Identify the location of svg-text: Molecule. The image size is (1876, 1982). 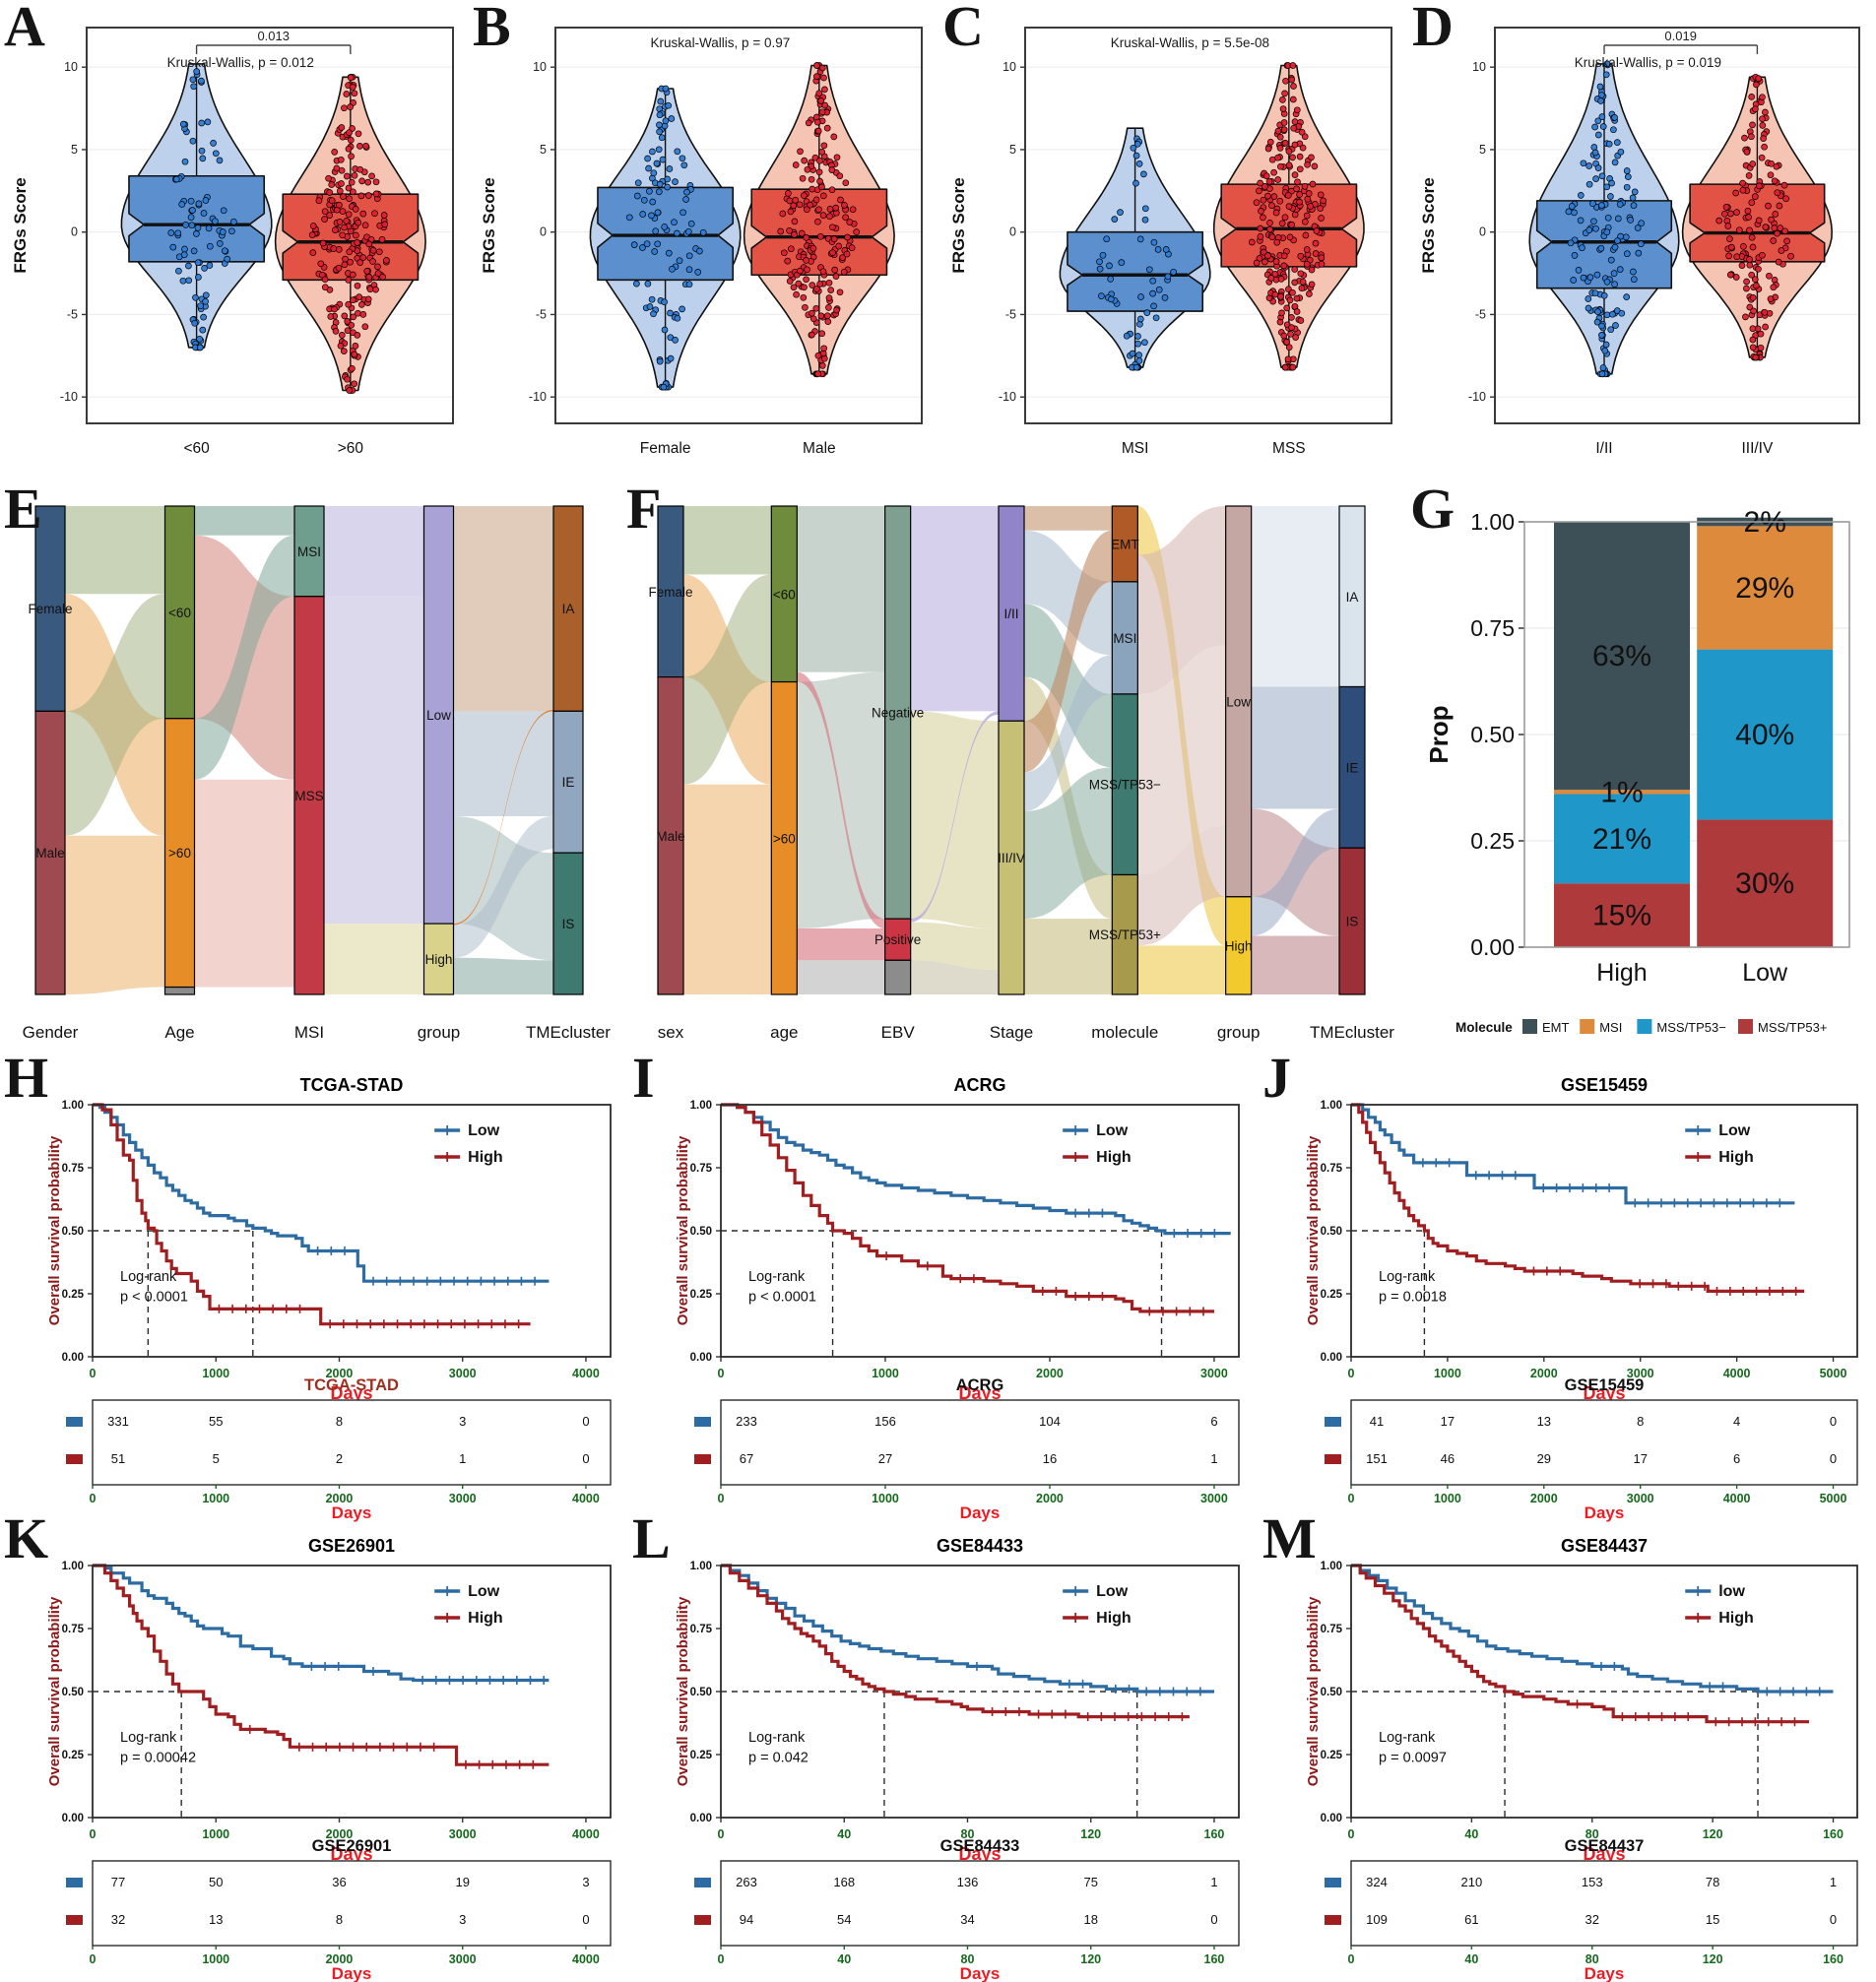
(1485, 1027).